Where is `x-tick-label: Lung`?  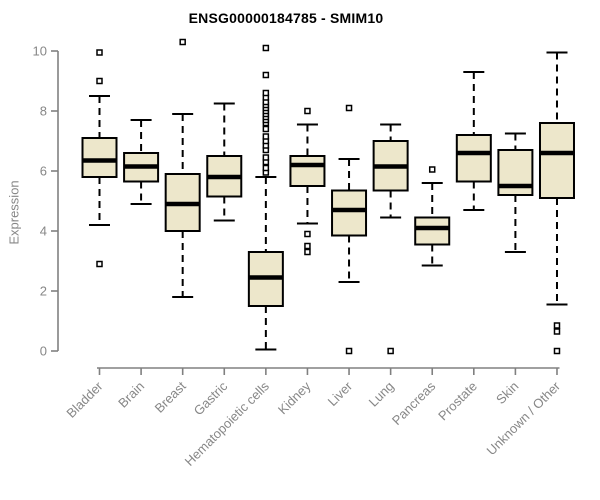 x-tick-label: Lung is located at coordinates (381, 394).